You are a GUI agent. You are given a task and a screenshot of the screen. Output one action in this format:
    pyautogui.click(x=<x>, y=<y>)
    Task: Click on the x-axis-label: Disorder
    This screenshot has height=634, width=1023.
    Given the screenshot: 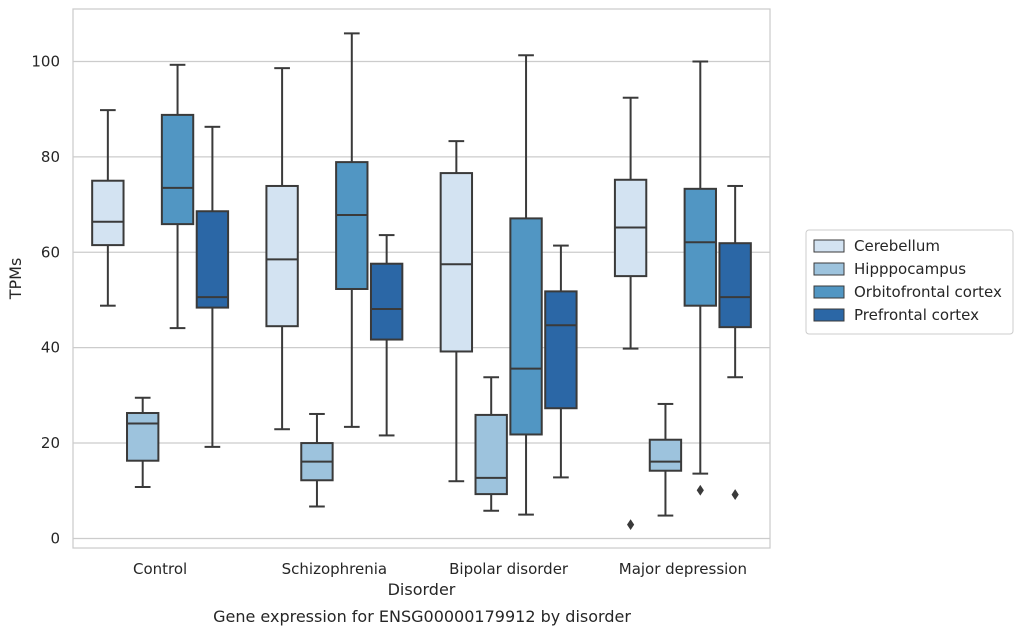 What is the action you would take?
    pyautogui.click(x=422, y=589)
    